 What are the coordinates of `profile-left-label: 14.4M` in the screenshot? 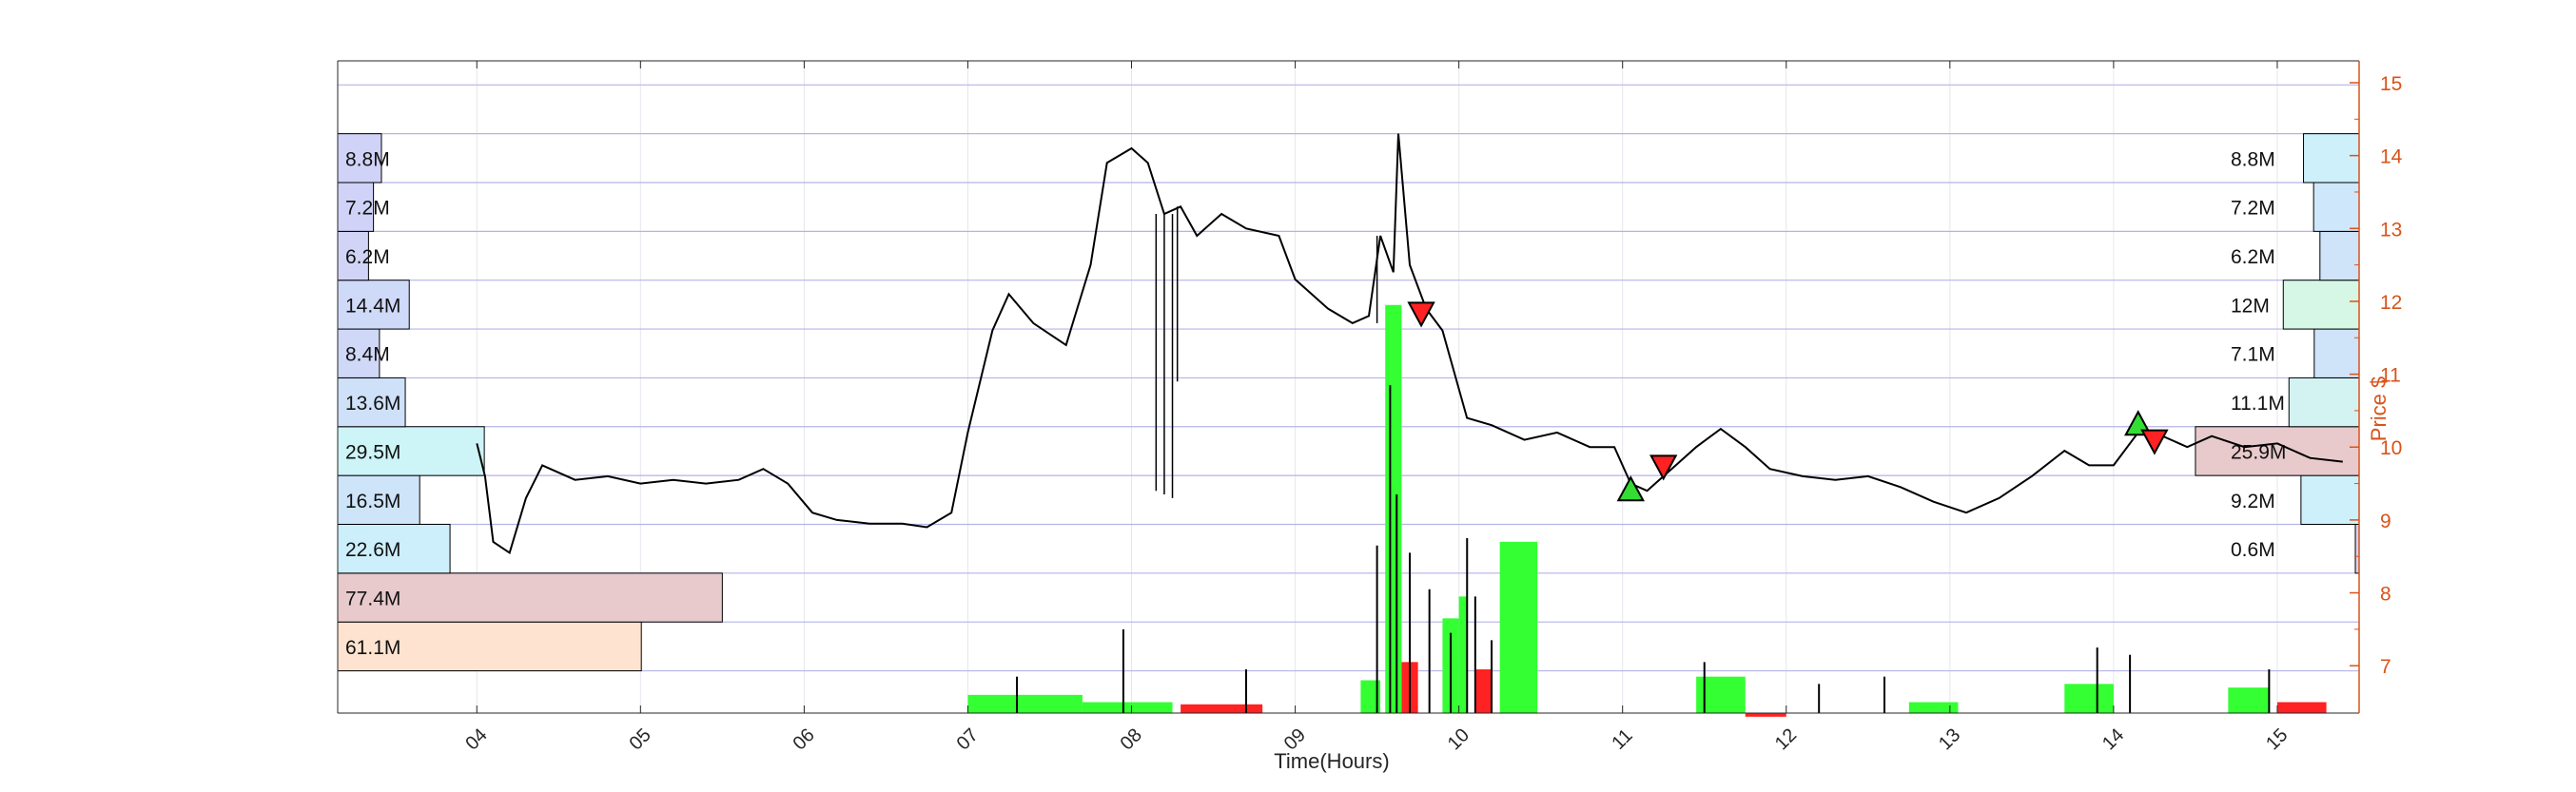 It's located at (373, 306).